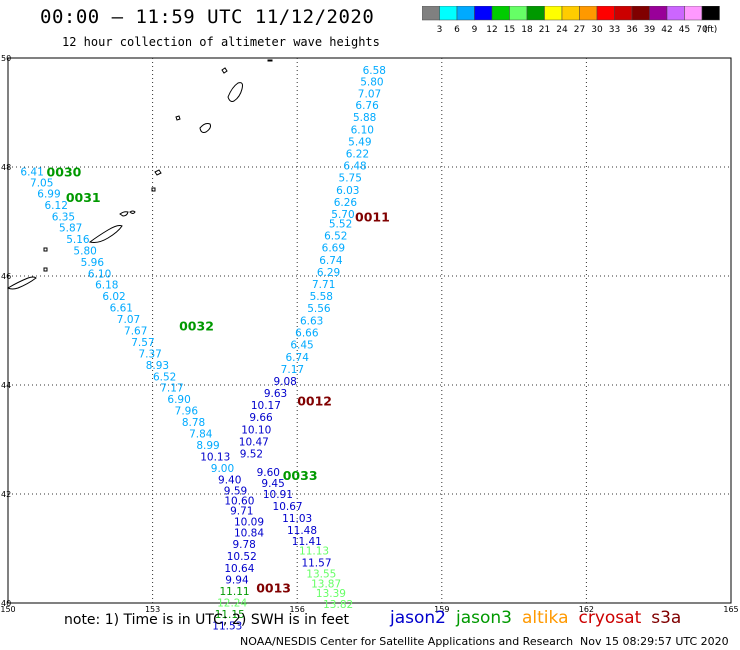 The width and height of the screenshot is (740, 650). Describe the element at coordinates (338, 605) in the screenshot. I see `wave-height-point: 13.82` at that location.